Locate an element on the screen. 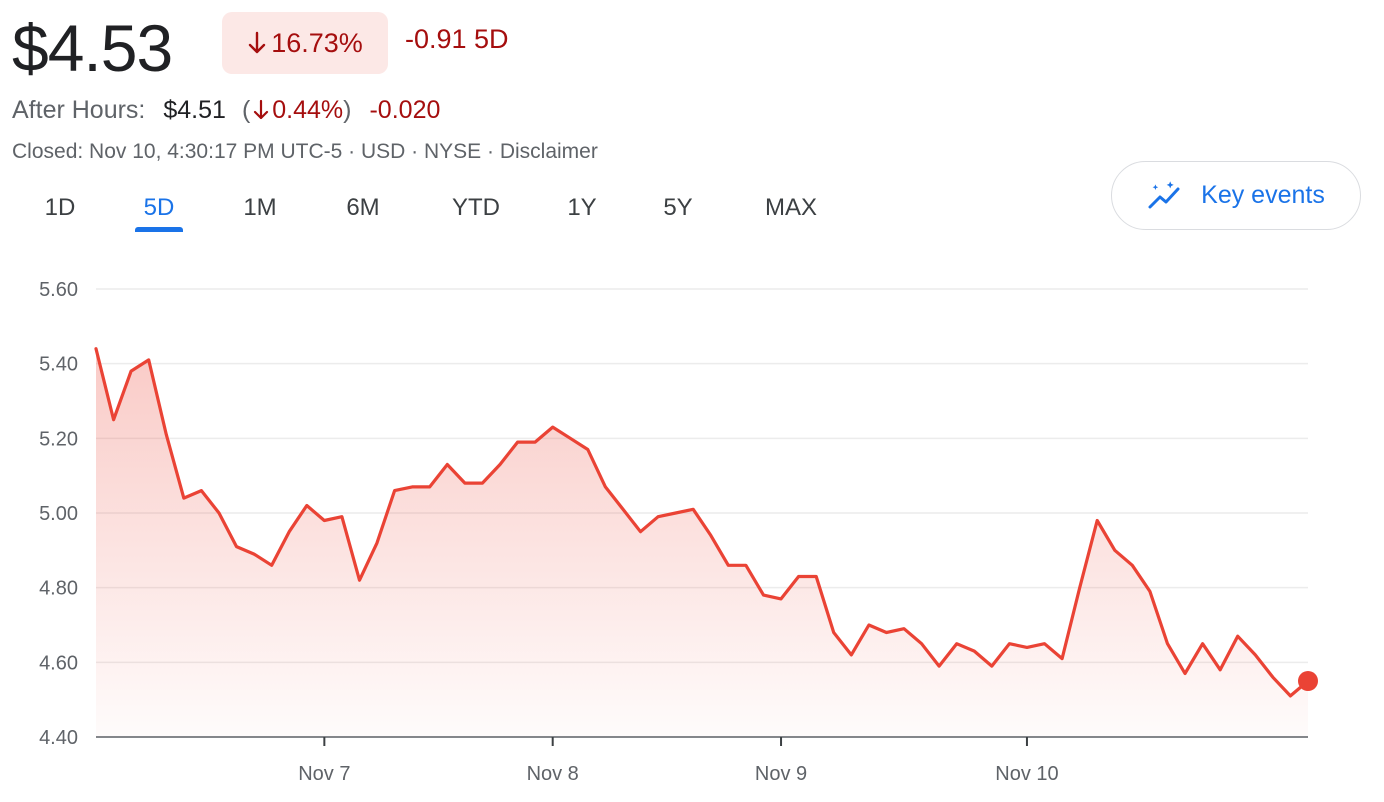  after-hours-row: After Hours: $4.51 (0.44%) -0.020 is located at coordinates (226, 110).